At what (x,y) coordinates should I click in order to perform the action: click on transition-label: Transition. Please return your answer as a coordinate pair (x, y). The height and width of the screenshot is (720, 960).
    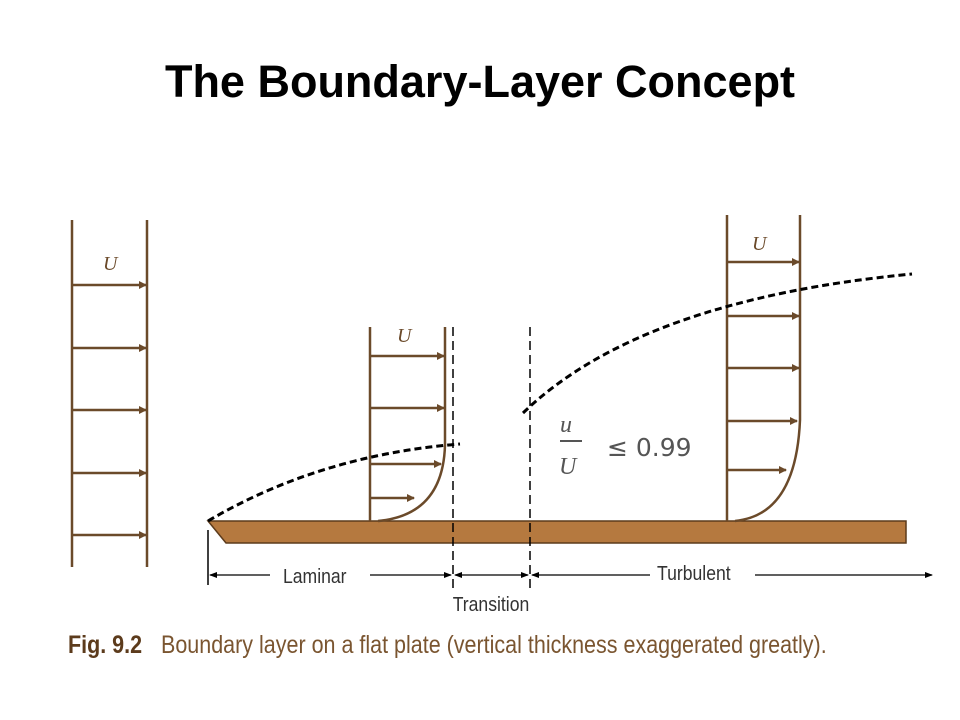
    Looking at the image, I should click on (491, 604).